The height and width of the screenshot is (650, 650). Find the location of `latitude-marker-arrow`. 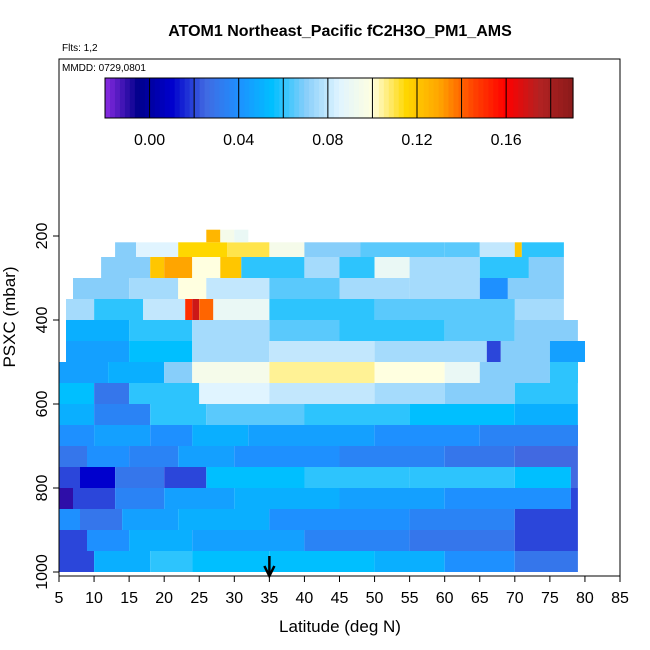

latitude-marker-arrow is located at coordinates (269, 567).